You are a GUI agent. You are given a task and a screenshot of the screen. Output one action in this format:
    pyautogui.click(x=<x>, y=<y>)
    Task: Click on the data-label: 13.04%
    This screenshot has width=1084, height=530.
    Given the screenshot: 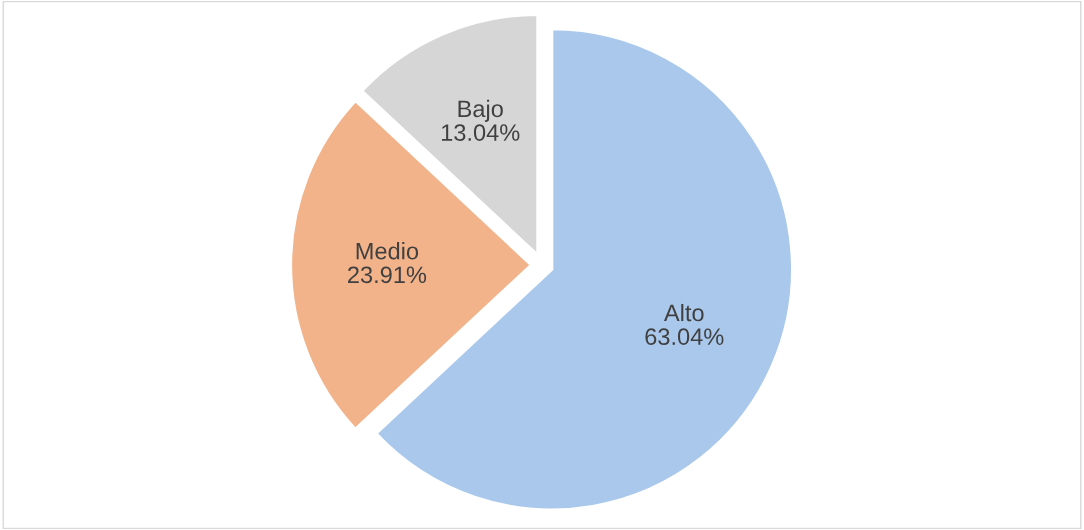 What is the action you would take?
    pyautogui.click(x=480, y=132)
    